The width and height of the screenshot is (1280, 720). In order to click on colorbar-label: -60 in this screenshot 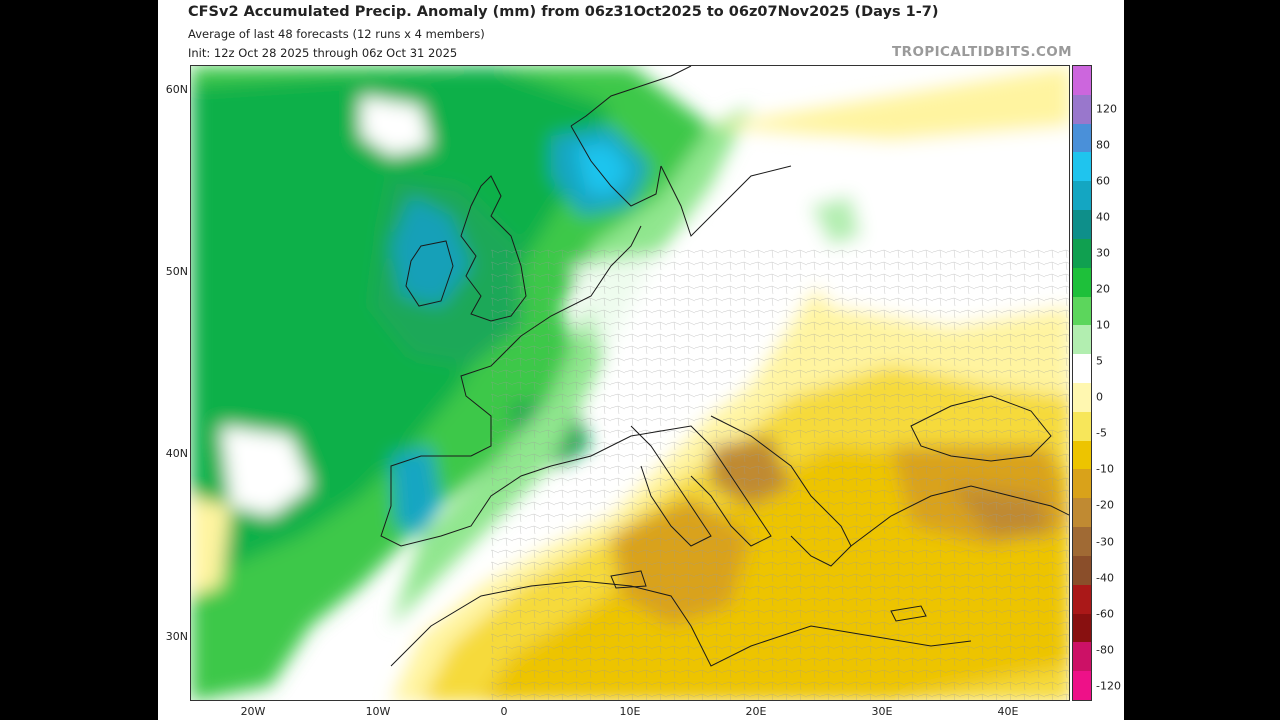, I will do `click(1105, 614)`.